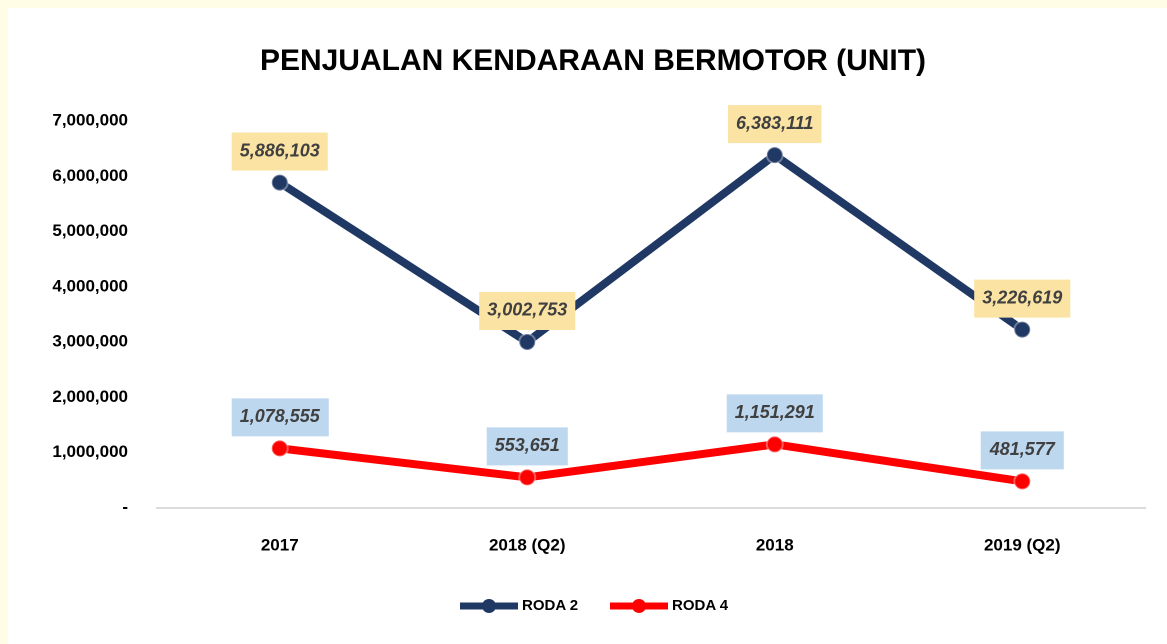 The width and height of the screenshot is (1167, 644). Describe the element at coordinates (593, 60) in the screenshot. I see `chart-title: PENJUALAN KENDARAAN BERMOTOR (UNIT)` at that location.